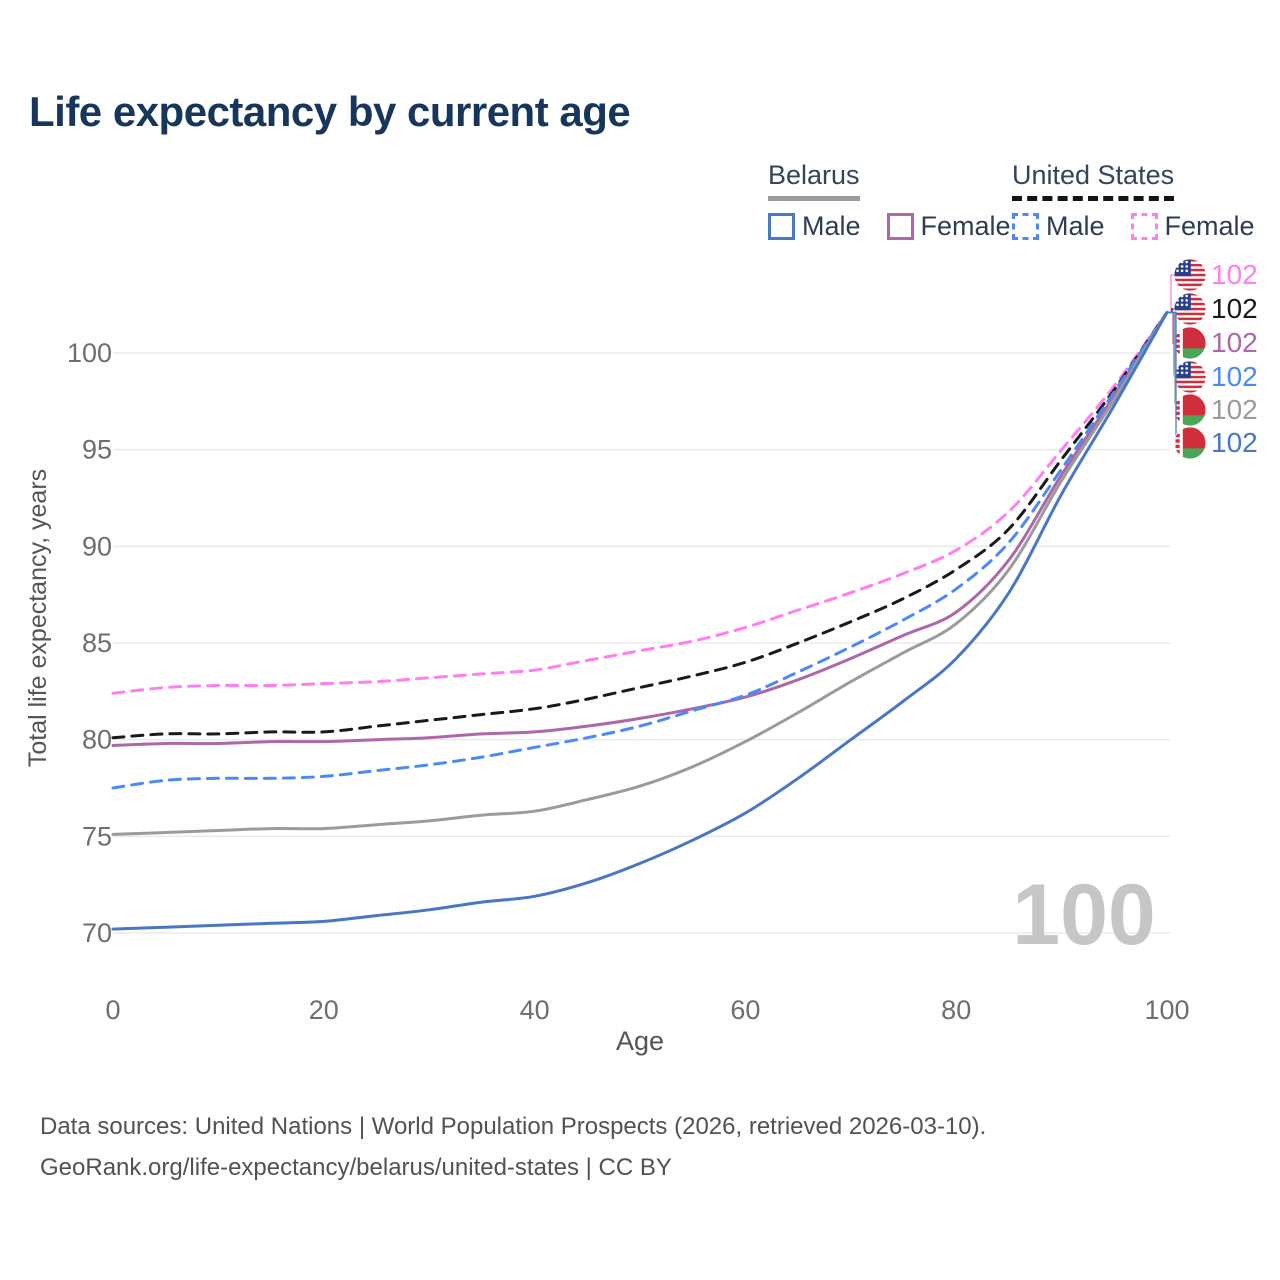  I want to click on legend-heading-united-states: United States, so click(1093, 180).